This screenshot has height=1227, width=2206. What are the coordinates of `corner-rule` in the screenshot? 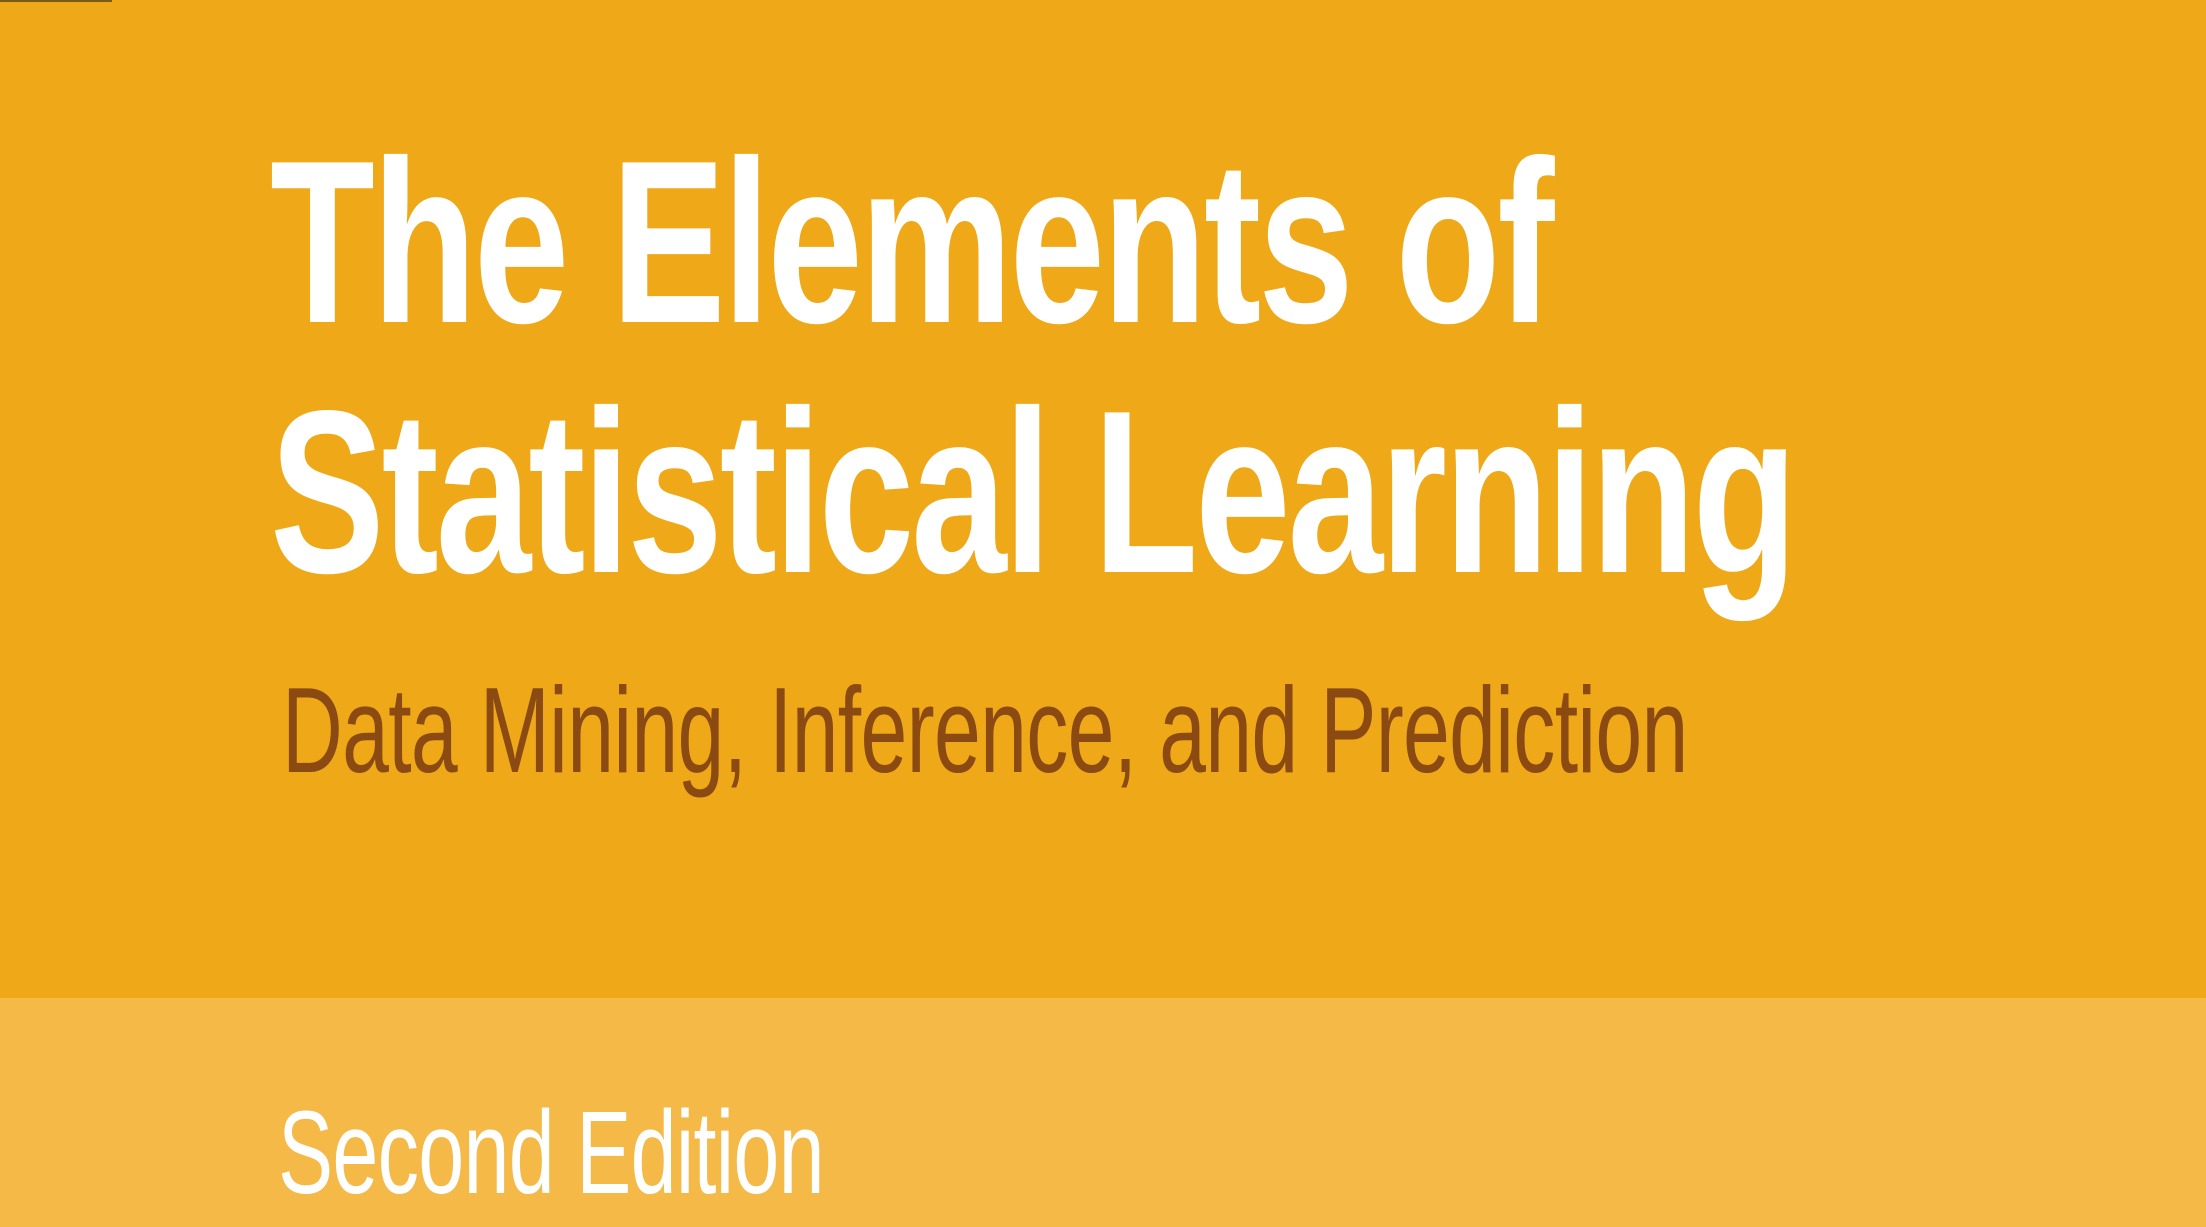 It's located at (56, 1).